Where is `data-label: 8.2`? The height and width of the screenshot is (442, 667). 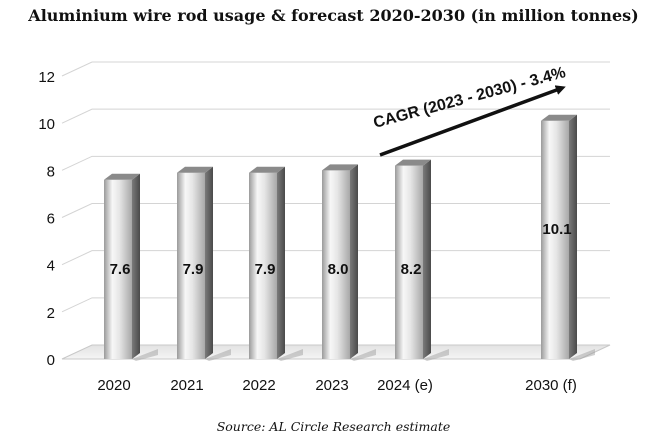 data-label: 8.2 is located at coordinates (411, 269).